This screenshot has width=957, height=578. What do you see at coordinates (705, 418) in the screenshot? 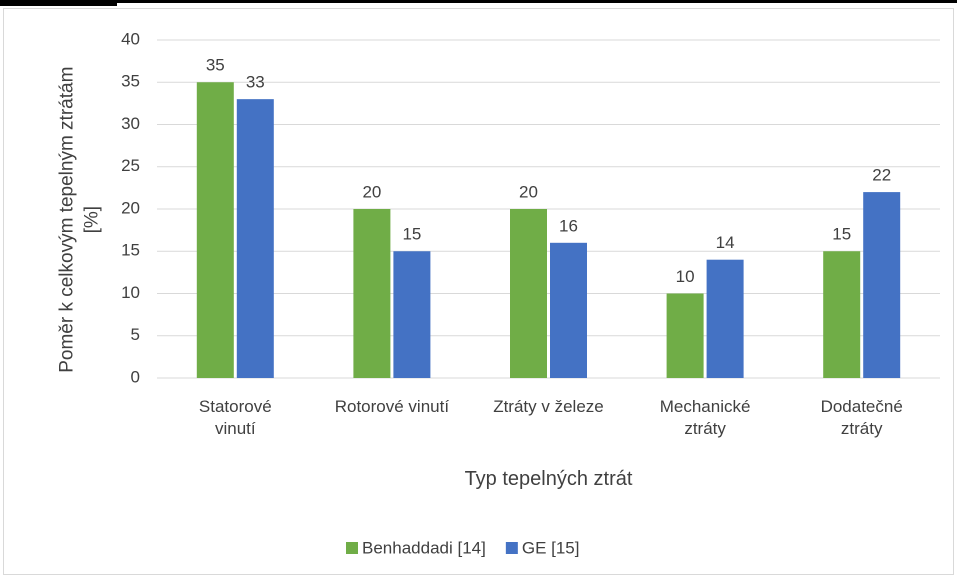
I see `x-tick-label: Mechanické ztráty` at bounding box center [705, 418].